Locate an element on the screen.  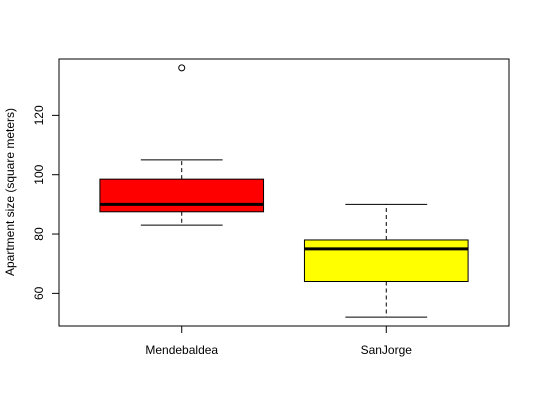
y-axis: 60 80 100 120 is located at coordinates (46, 202).